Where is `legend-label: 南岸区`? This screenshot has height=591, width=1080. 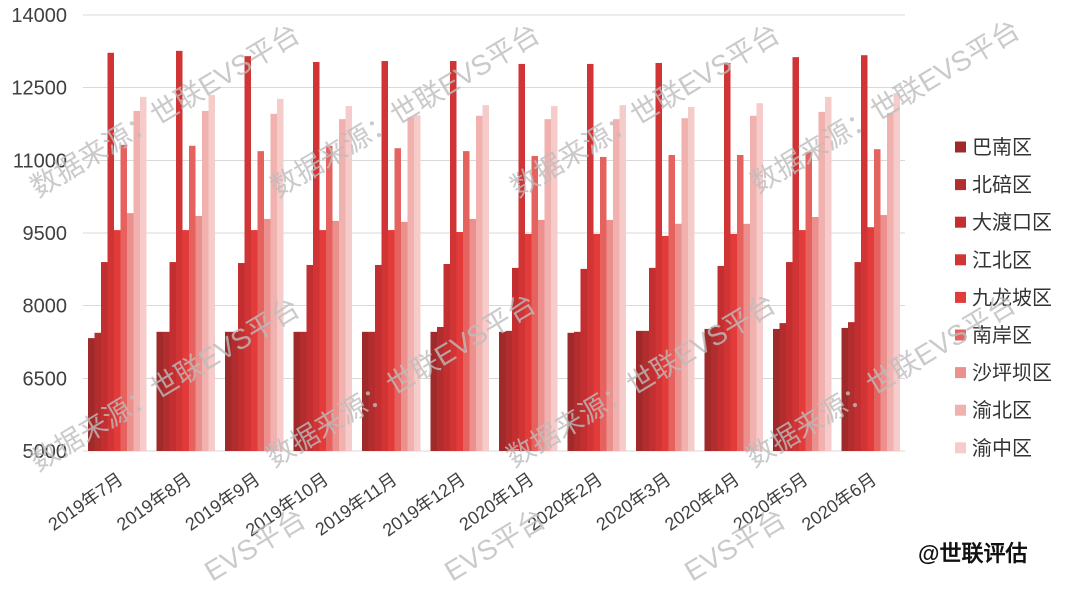 legend-label: 南岸区 is located at coordinates (1002, 335).